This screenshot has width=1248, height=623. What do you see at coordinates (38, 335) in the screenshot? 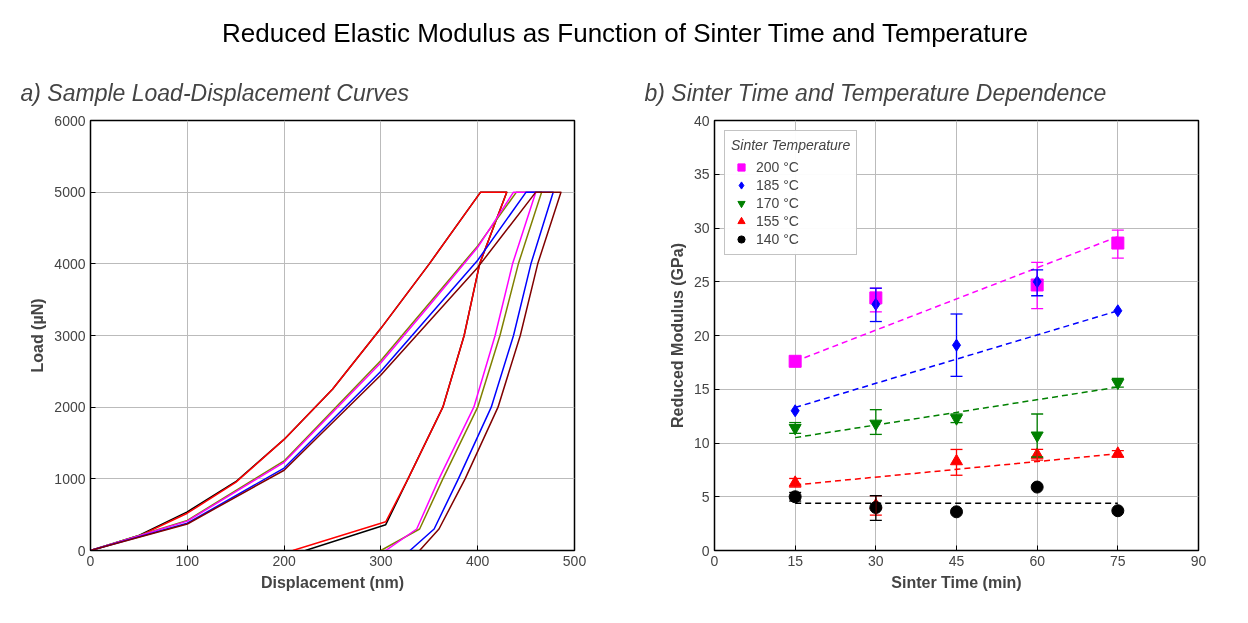
I see `y-axis-title: Load (µN)` at bounding box center [38, 335].